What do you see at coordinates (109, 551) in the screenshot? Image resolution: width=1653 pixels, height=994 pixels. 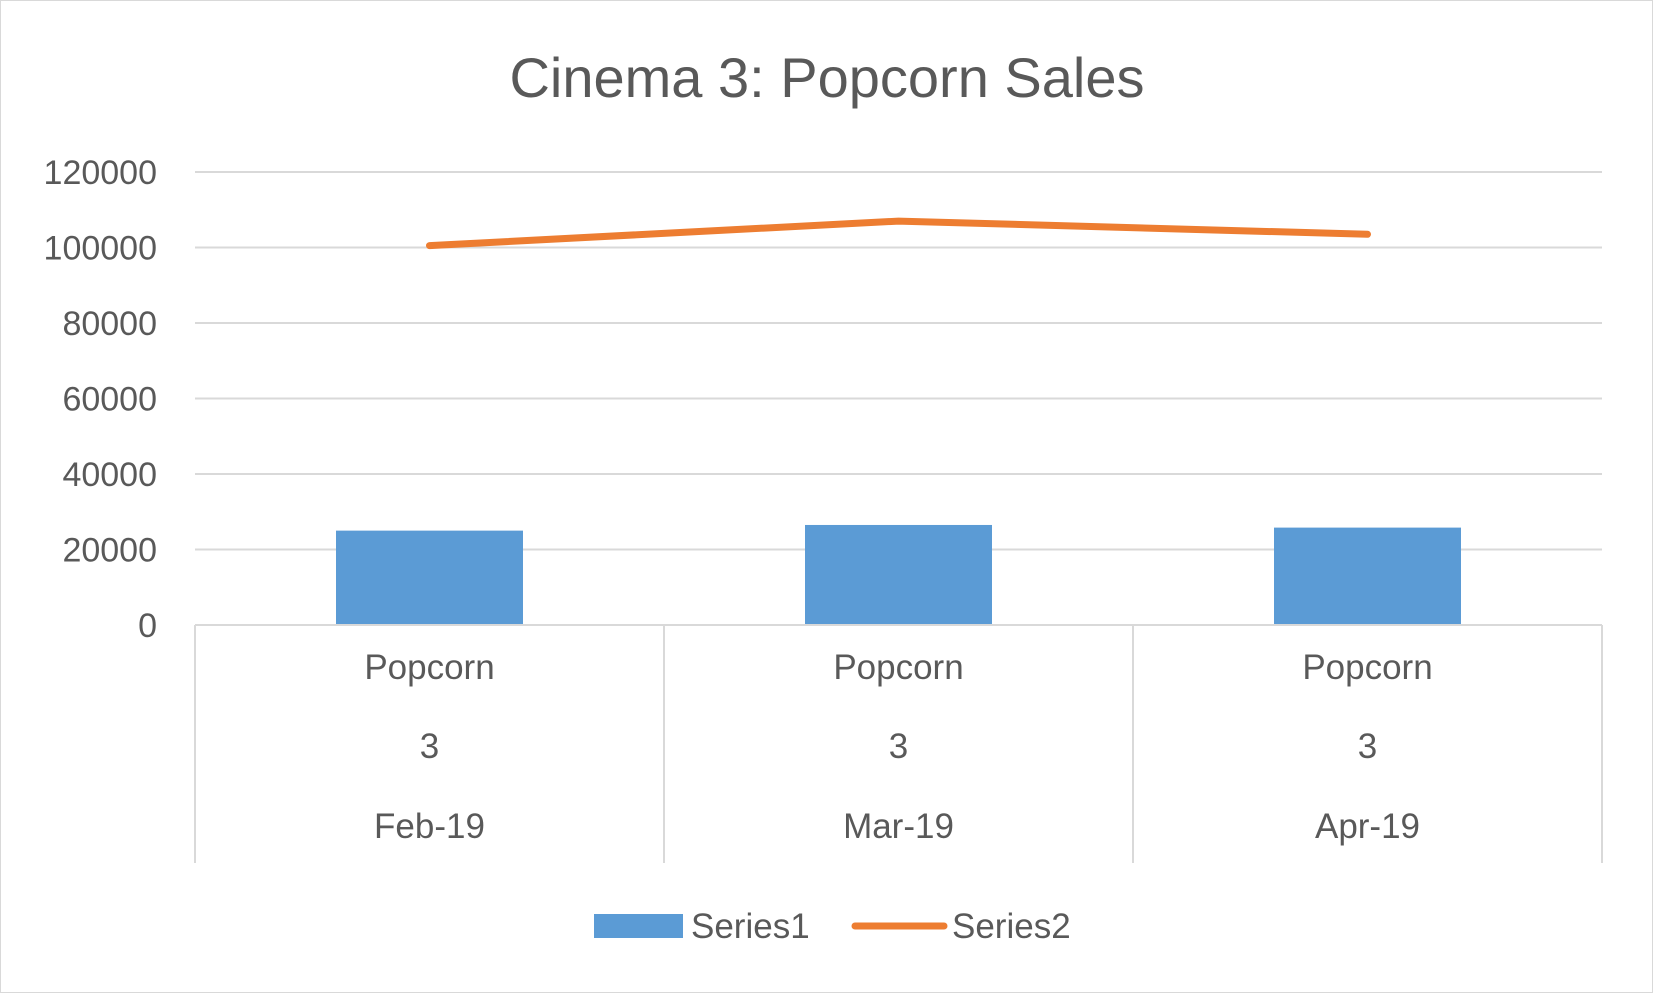 I see `y-tick-label: 20000` at bounding box center [109, 551].